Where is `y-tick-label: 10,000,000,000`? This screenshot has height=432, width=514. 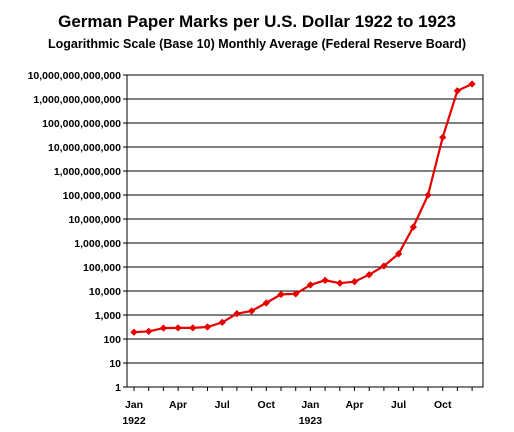 y-tick-label: 10,000,000,000 is located at coordinates (84, 148).